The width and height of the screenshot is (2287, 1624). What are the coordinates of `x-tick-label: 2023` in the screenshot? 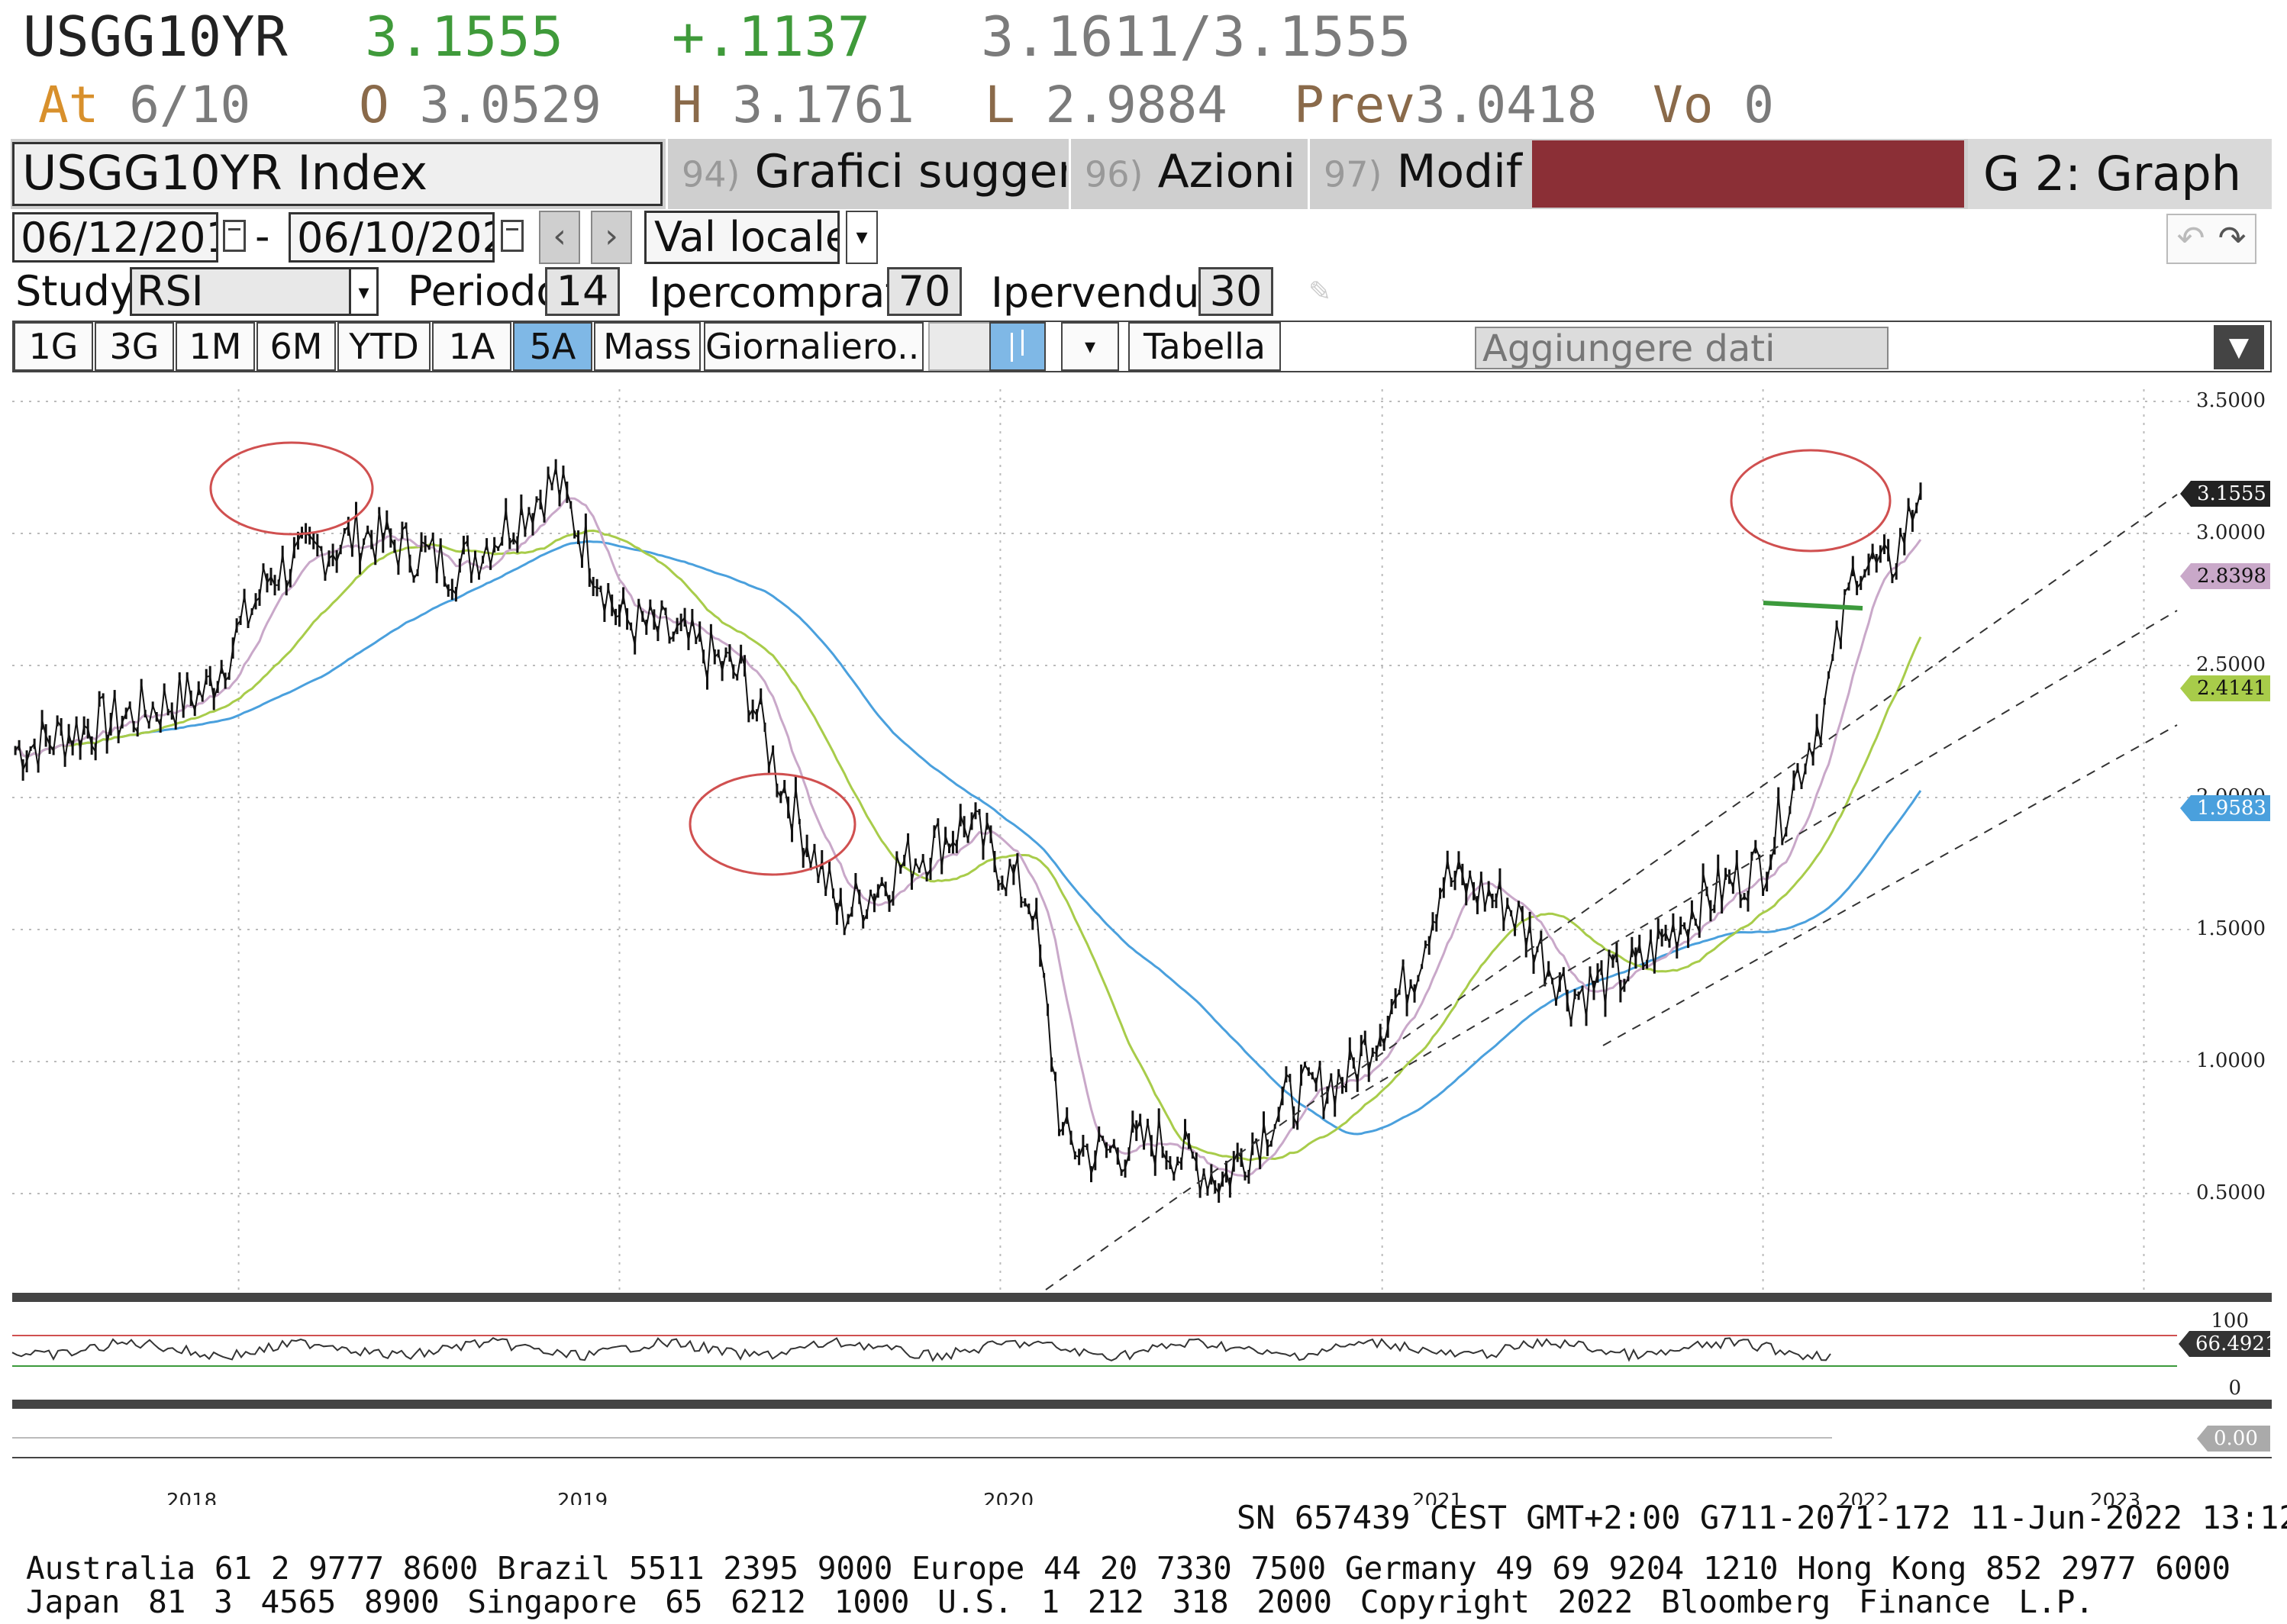 It's located at (2115, 1497).